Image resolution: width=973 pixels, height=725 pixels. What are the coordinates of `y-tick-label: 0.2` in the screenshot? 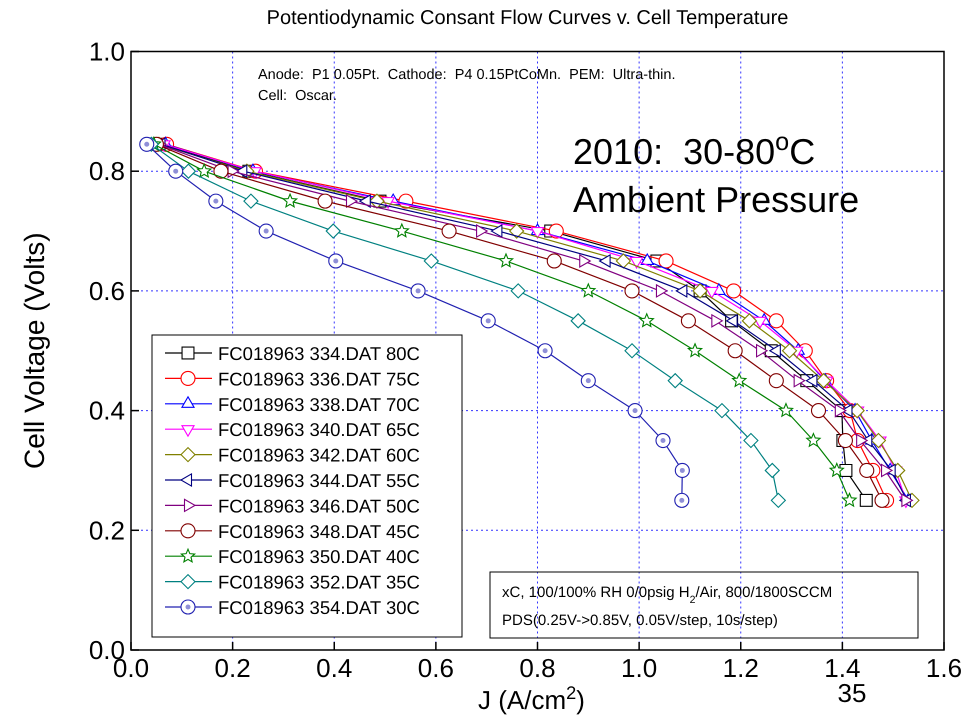 It's located at (106, 530).